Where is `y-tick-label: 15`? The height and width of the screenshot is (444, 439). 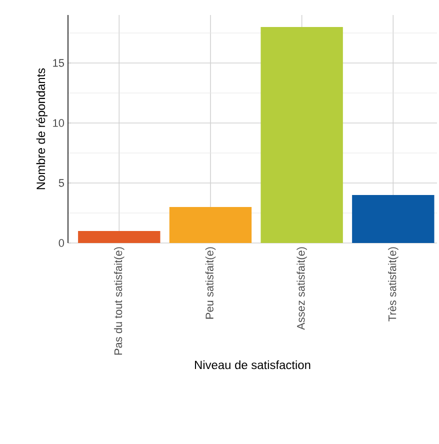
y-tick-label: 15 is located at coordinates (58, 63).